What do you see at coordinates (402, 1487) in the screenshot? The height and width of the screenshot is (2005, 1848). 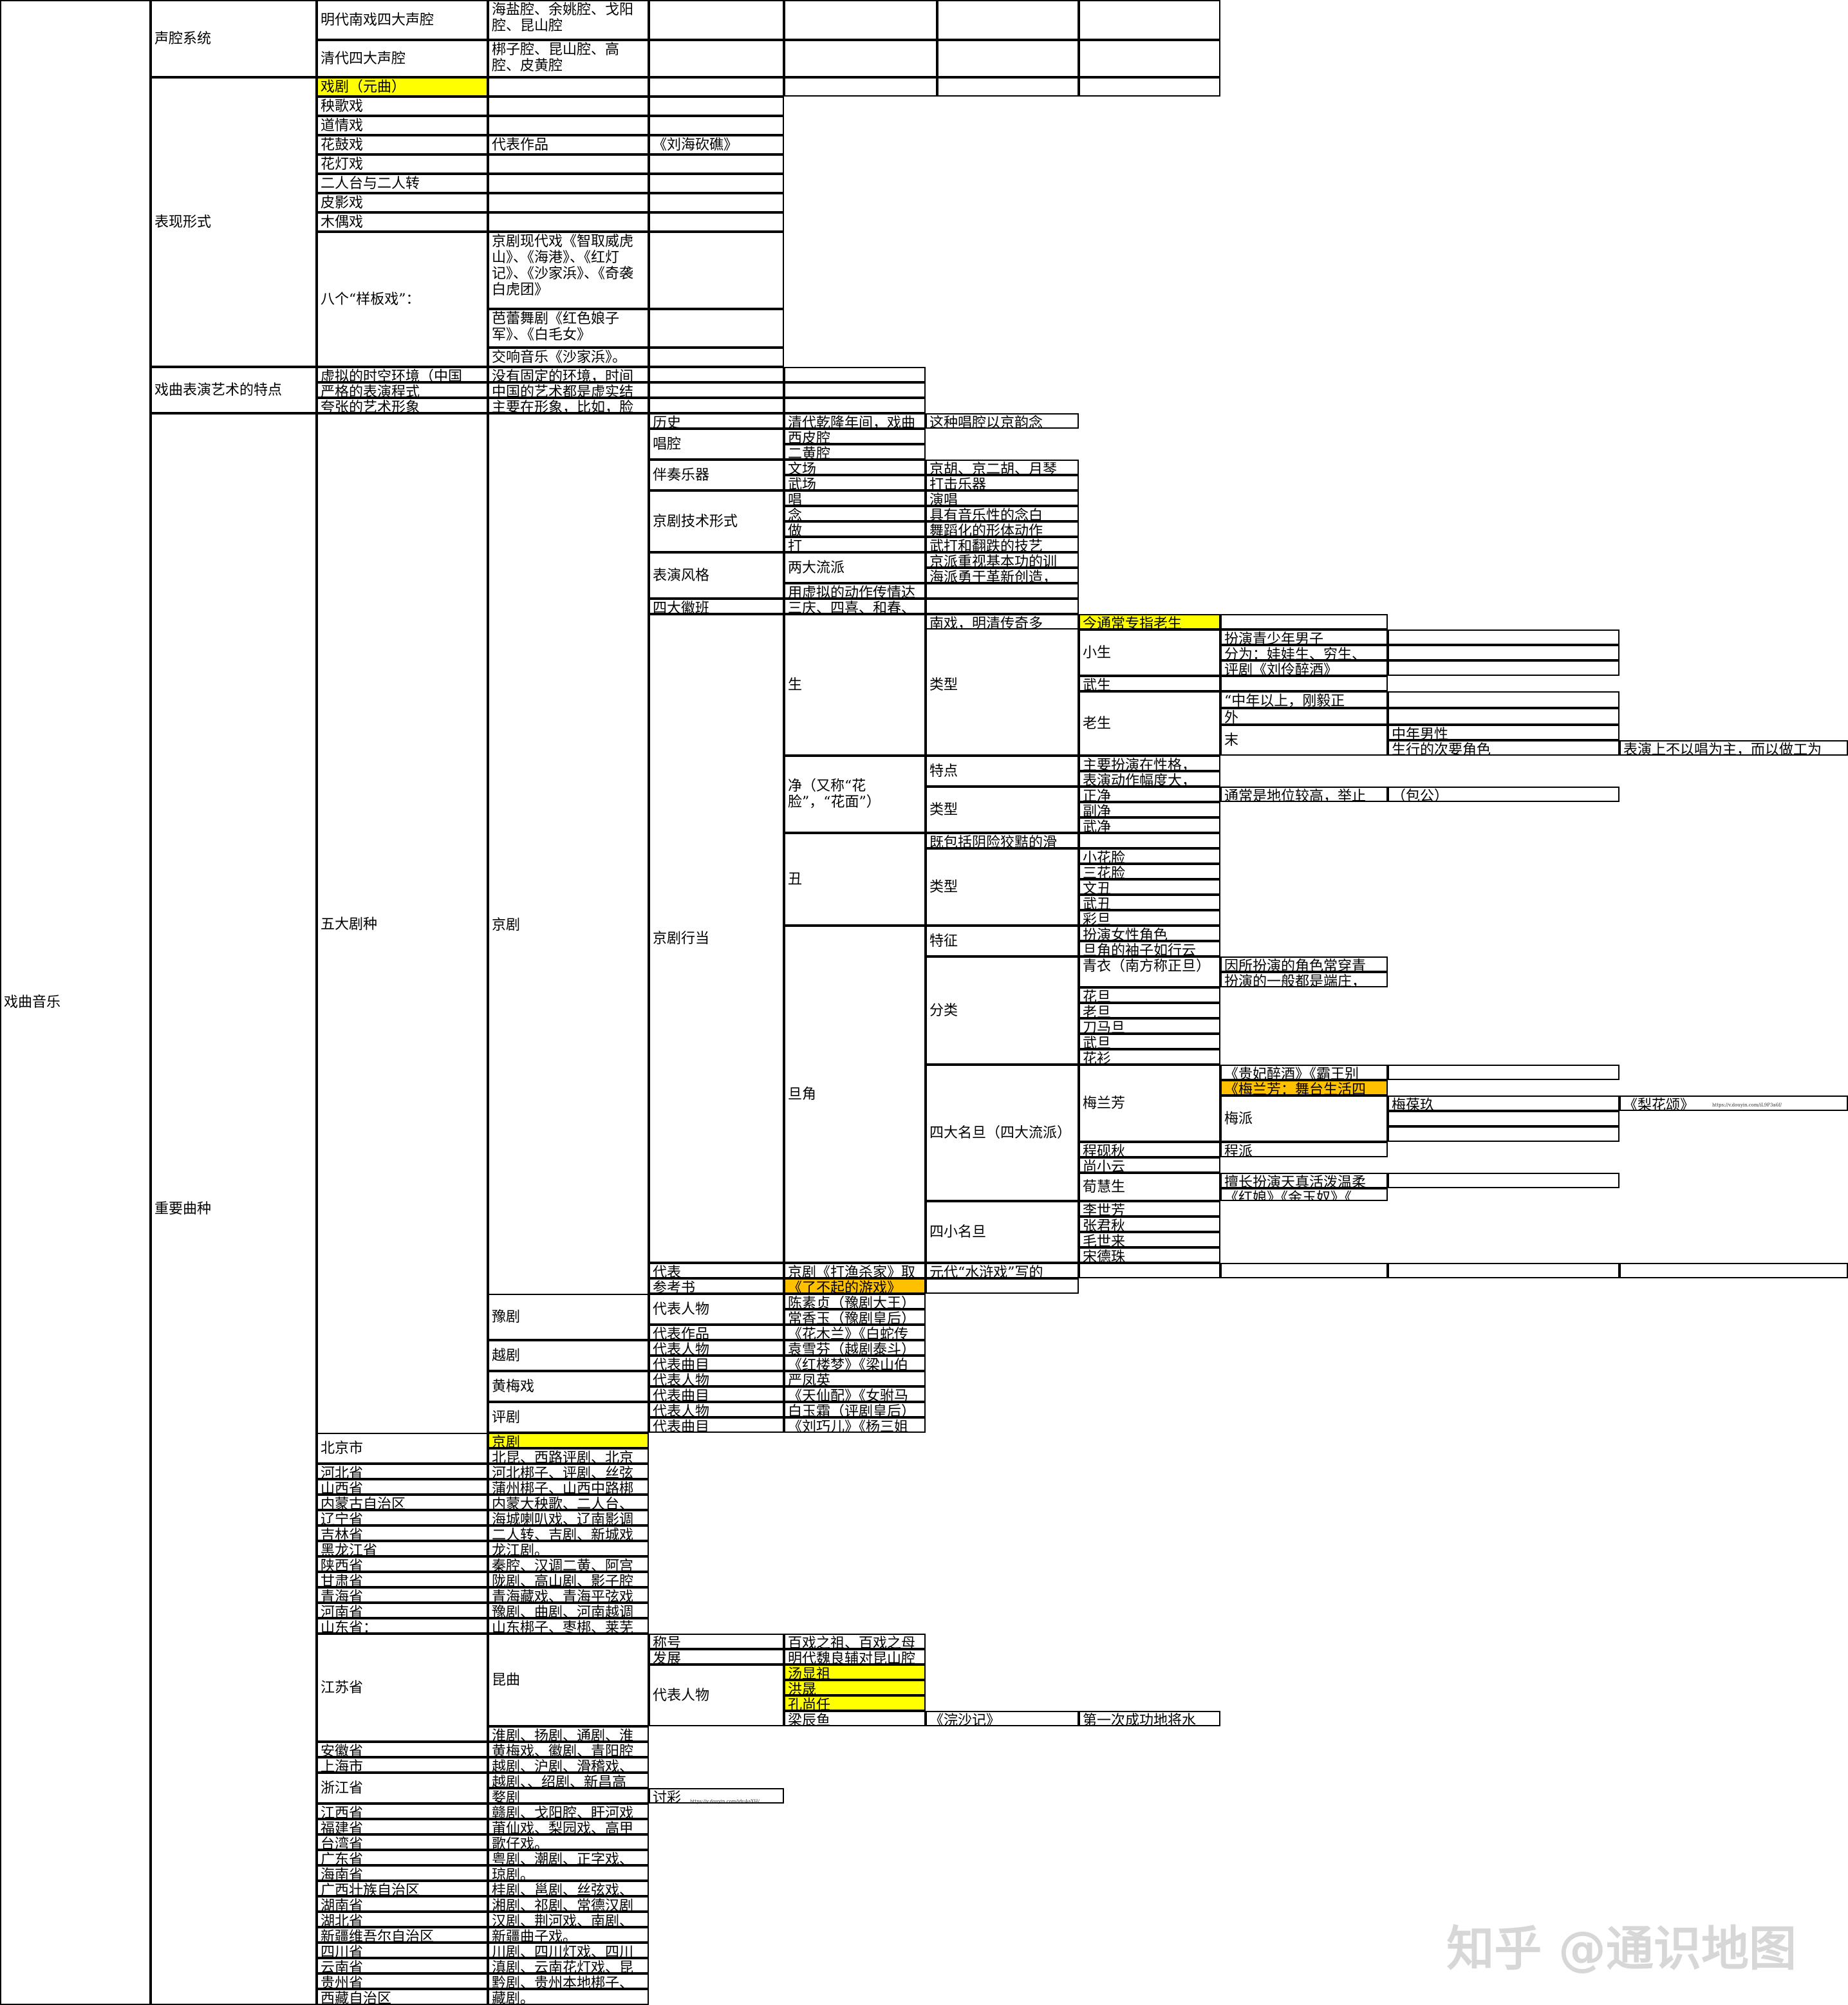 I see `table-cell: 山西省` at bounding box center [402, 1487].